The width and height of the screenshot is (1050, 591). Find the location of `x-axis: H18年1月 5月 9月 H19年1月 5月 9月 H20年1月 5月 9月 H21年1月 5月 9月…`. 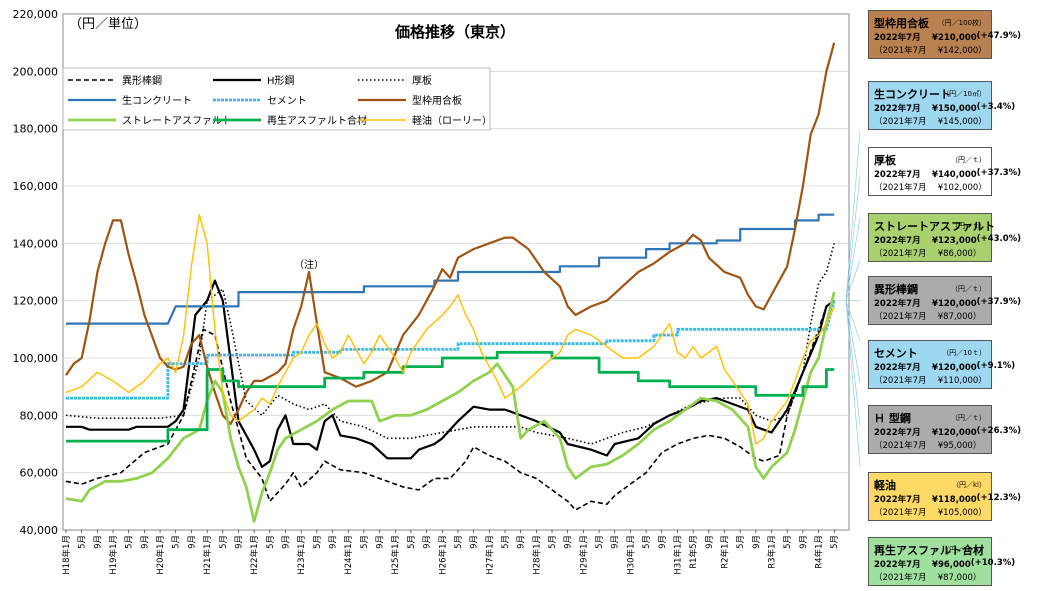

x-axis: H18年1月 5月 9月 H19年1月 5月 9月 H20年1月 5月 9月 H21年1月 5月 9月… is located at coordinates (450, 552).